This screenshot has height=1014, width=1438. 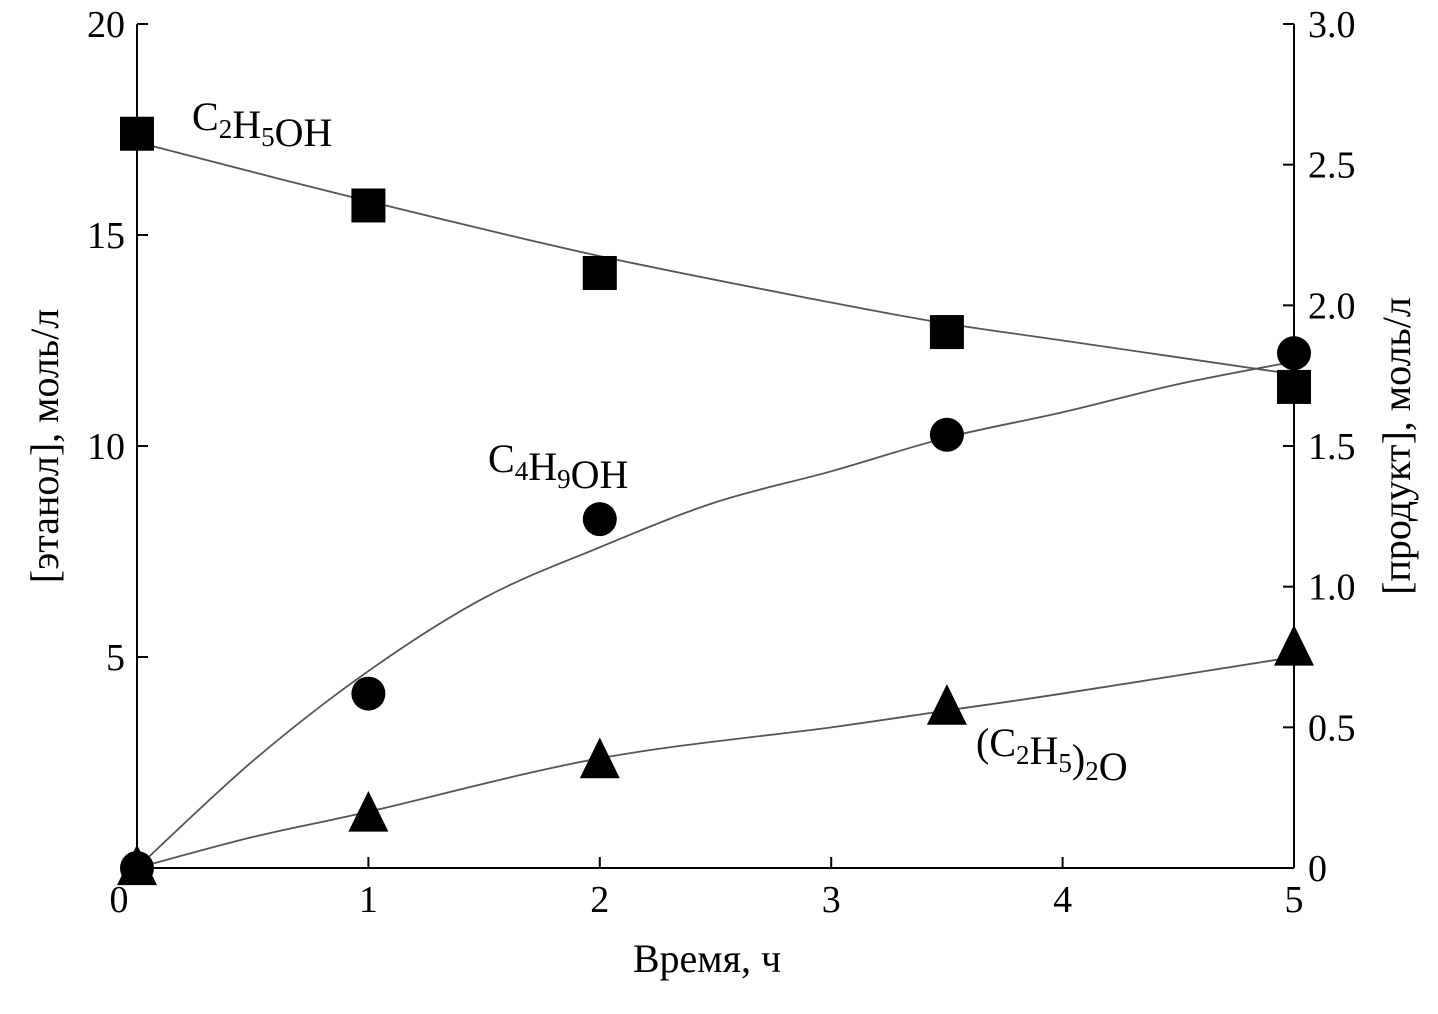 I want to click on series-label-c2h5-2o: (C2H5)2O, so click(x=1052, y=754).